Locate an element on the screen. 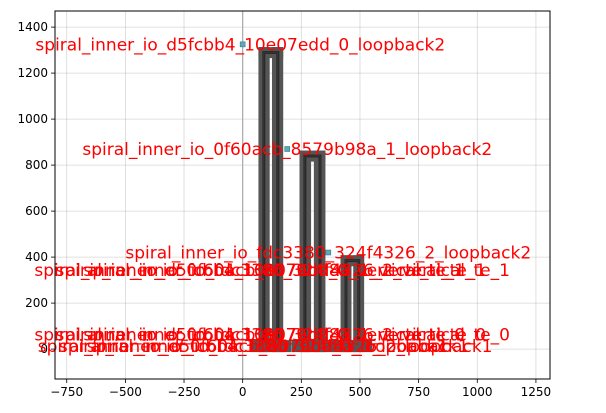 The image size is (606, 413). y-tick-label: 600 is located at coordinates (36, 211).